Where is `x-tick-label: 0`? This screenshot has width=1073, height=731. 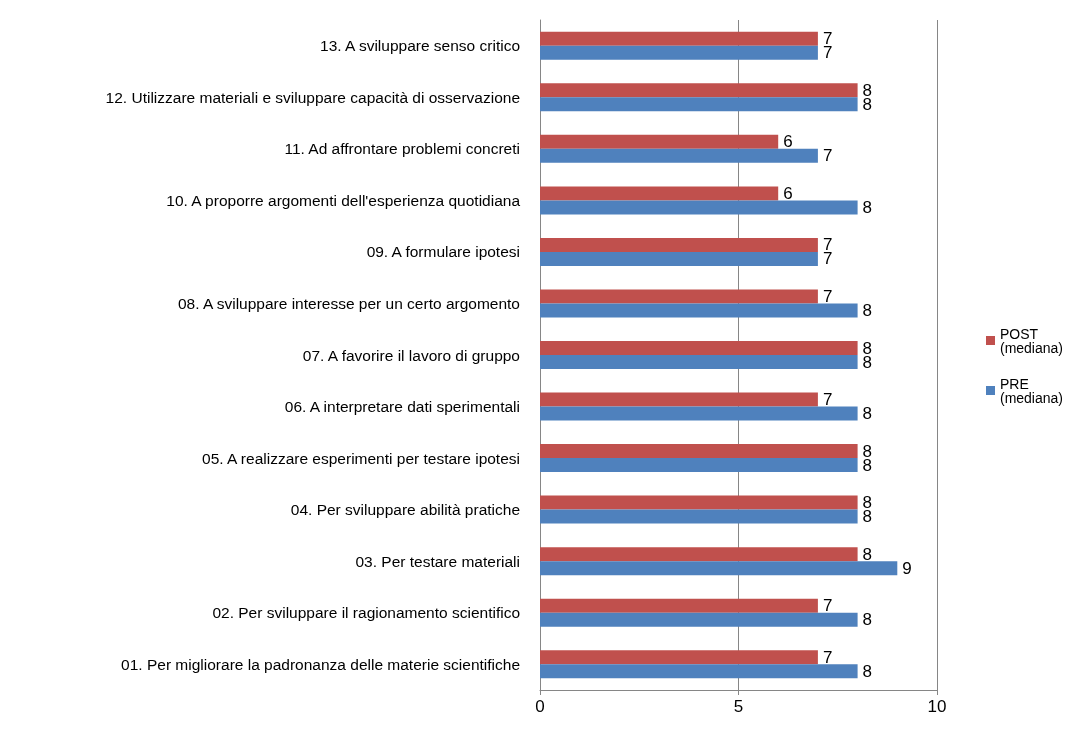
x-tick-label: 0 is located at coordinates (540, 706).